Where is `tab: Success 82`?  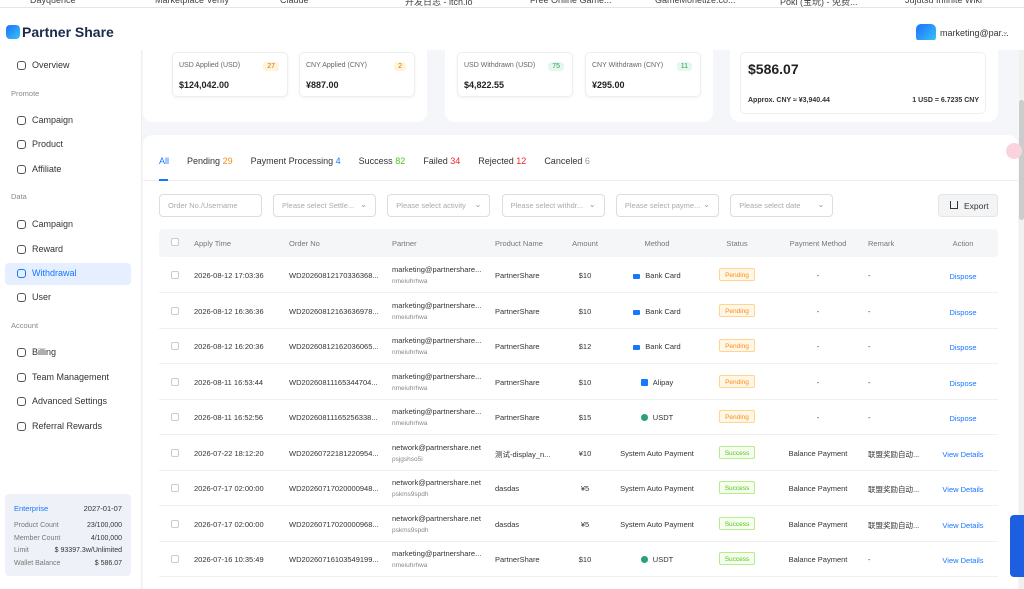
tab: Success 82 is located at coordinates (382, 161).